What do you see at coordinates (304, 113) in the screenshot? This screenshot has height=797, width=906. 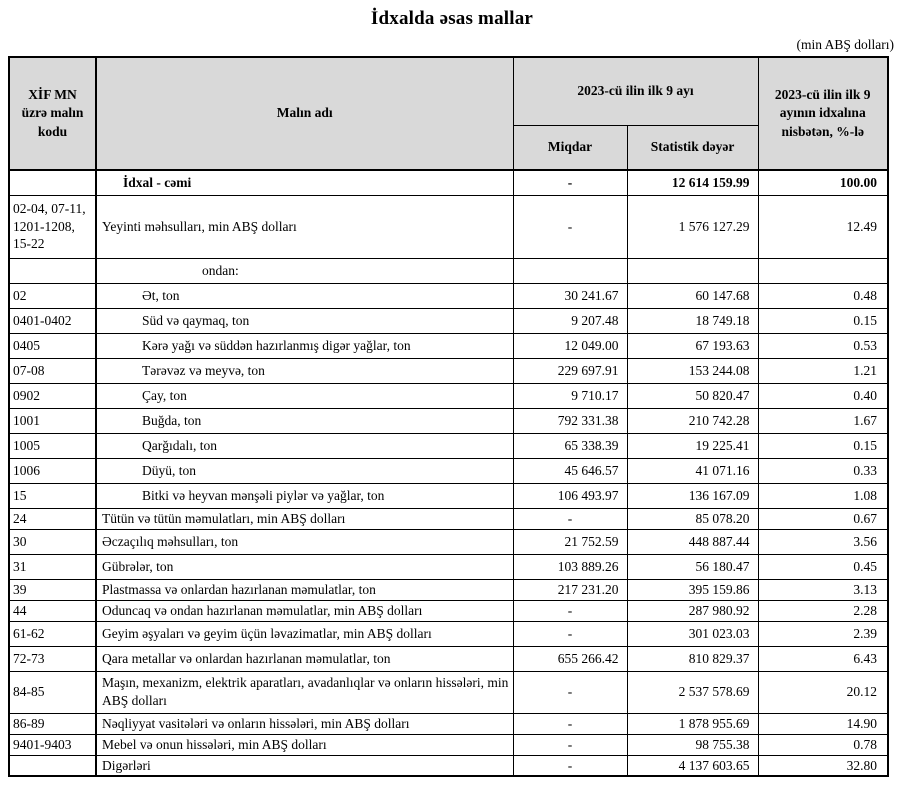 I see `header-name: Malın adı` at bounding box center [304, 113].